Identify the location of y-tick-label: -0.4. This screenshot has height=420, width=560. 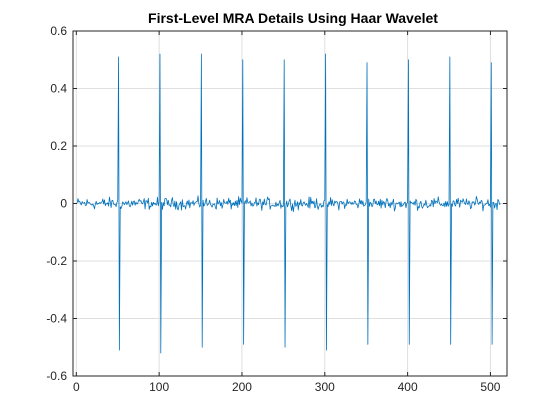
(56, 319).